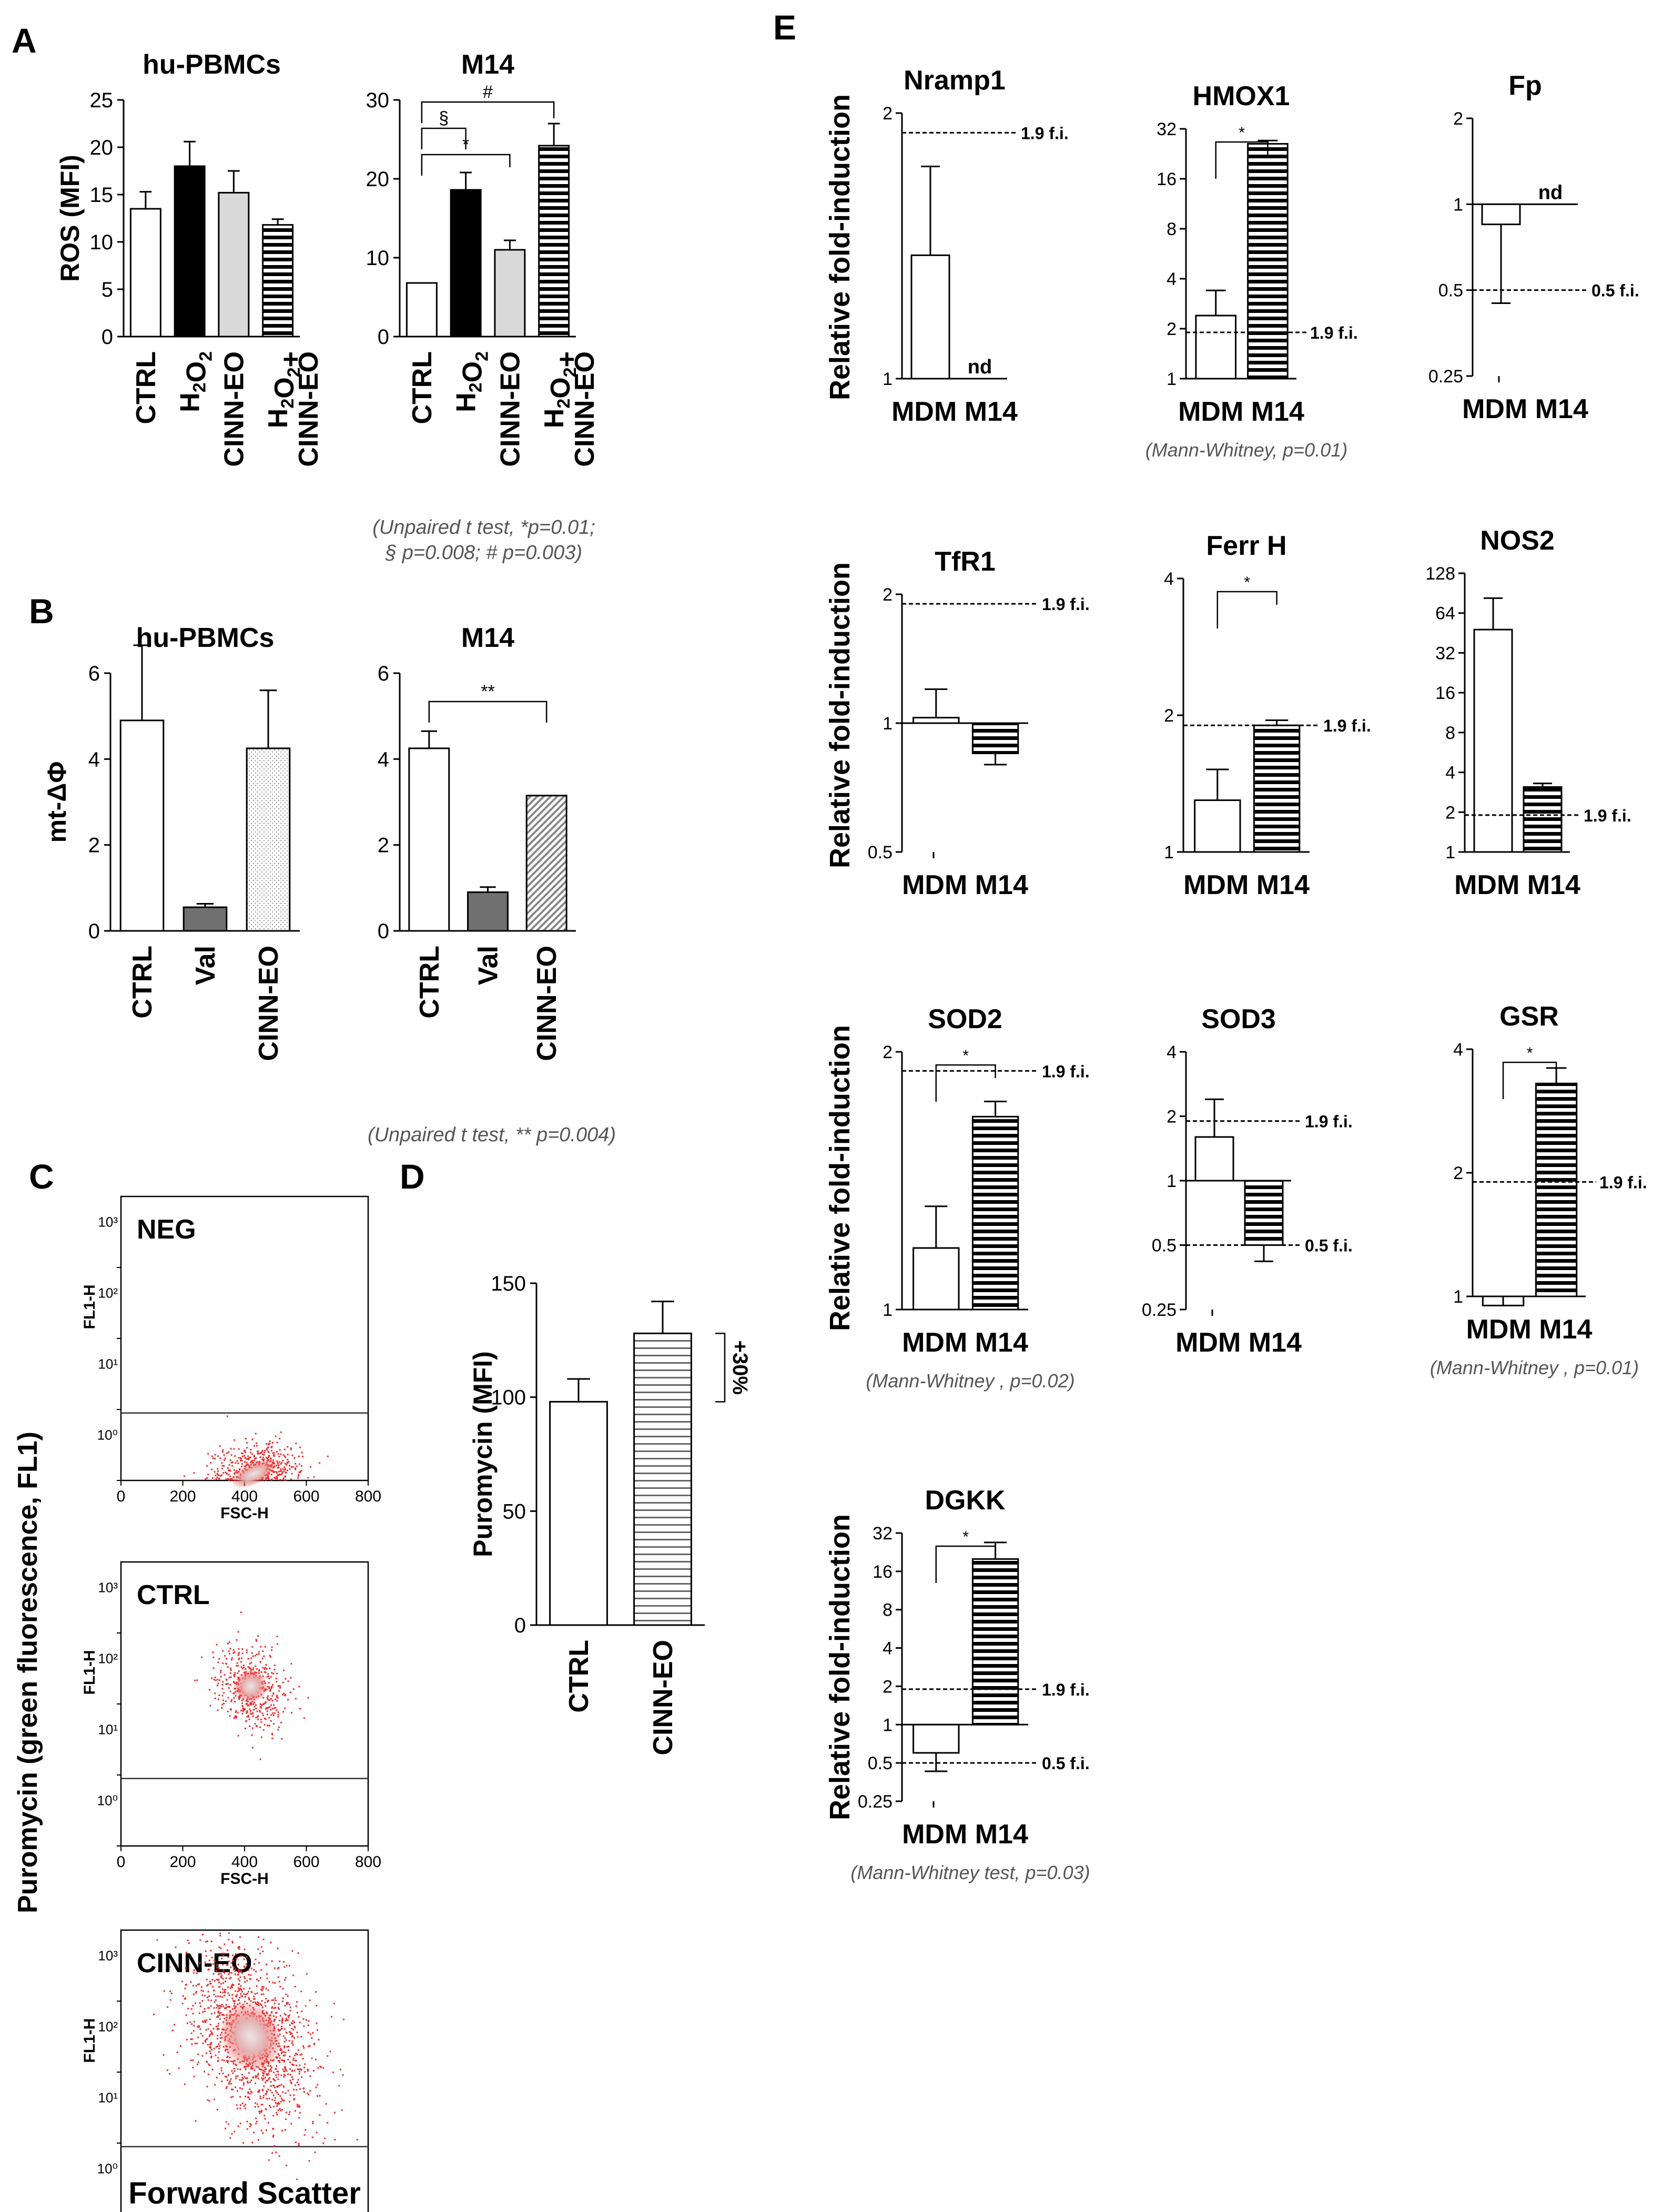  Describe the element at coordinates (663, 1479) in the screenshot. I see `bar` at that location.